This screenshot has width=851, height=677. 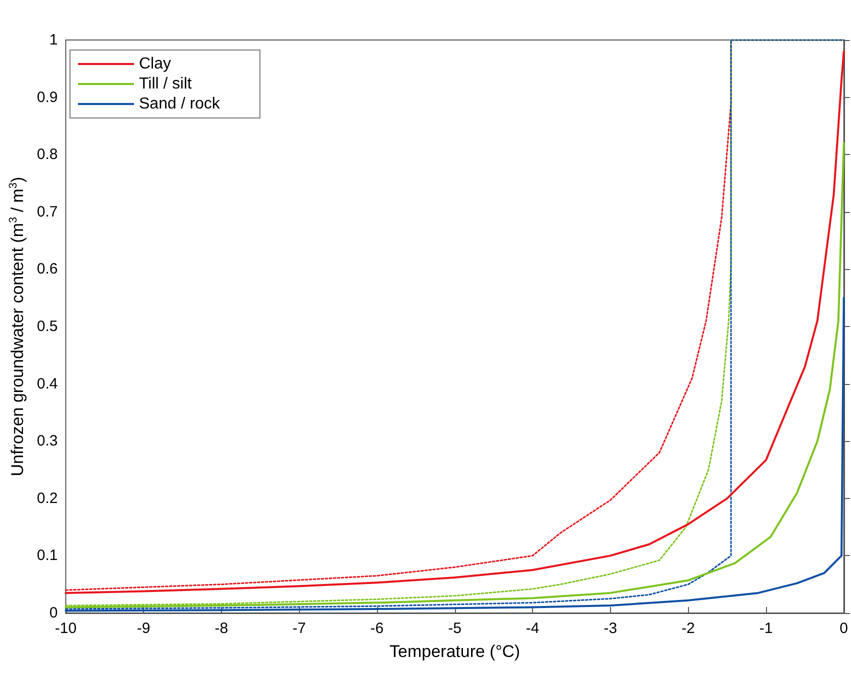 I want to click on legend-label: Clay, so click(x=155, y=64).